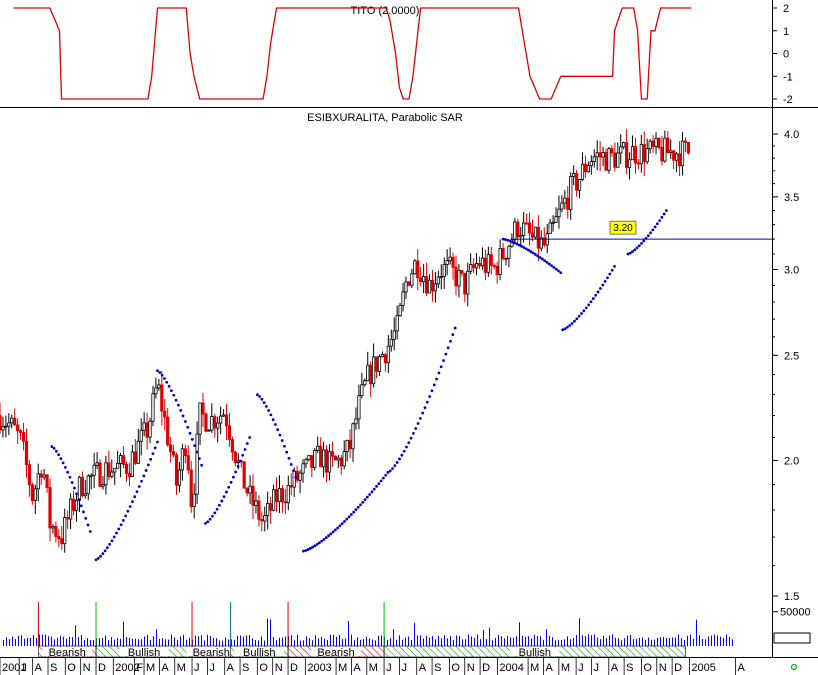  I want to click on time-month-label: A, so click(549, 668).